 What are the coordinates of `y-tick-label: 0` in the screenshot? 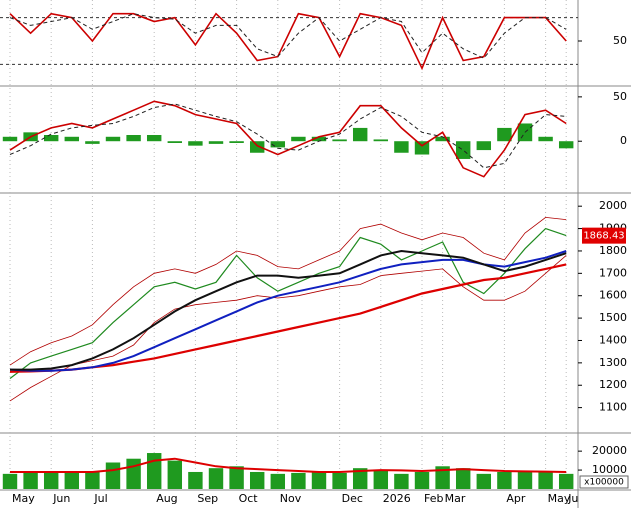 It's located at (623, 140).